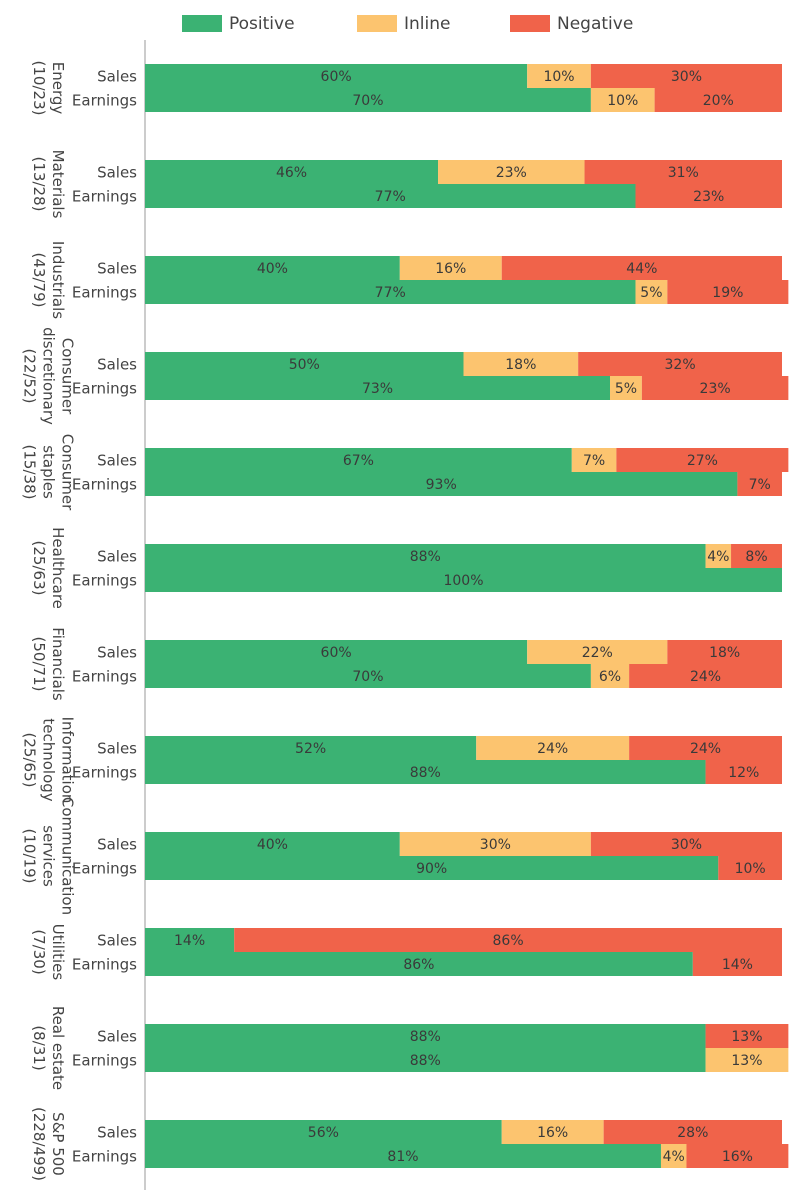 Image resolution: width=800 pixels, height=1196 pixels. Describe the element at coordinates (30, 472) in the screenshot. I see `group-label: (15/38)` at that location.